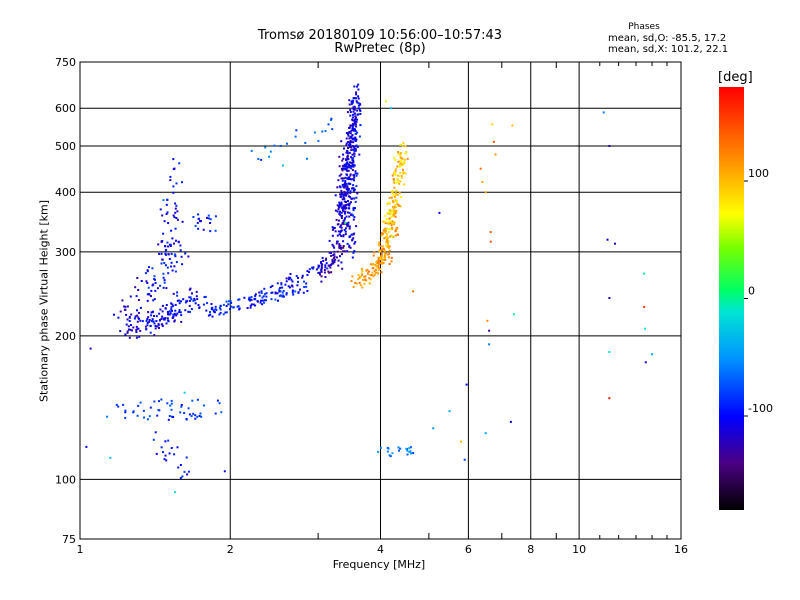 This screenshot has width=800, height=600. Describe the element at coordinates (380, 48) in the screenshot. I see `chart-subtitle: RwPretec (8p)` at that location.